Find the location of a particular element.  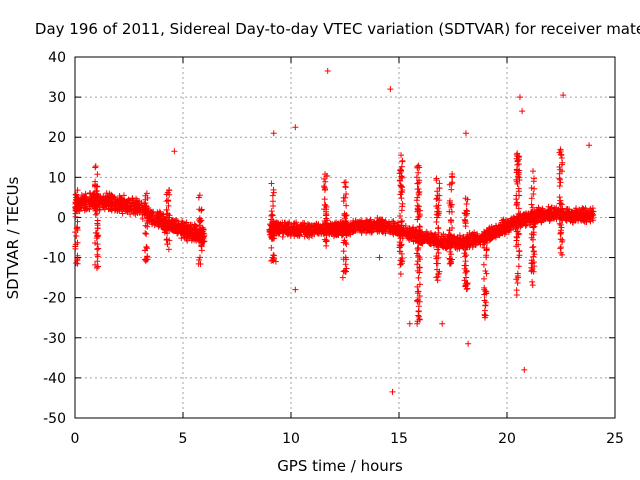

y-tick-label: -30 is located at coordinates (54, 339).